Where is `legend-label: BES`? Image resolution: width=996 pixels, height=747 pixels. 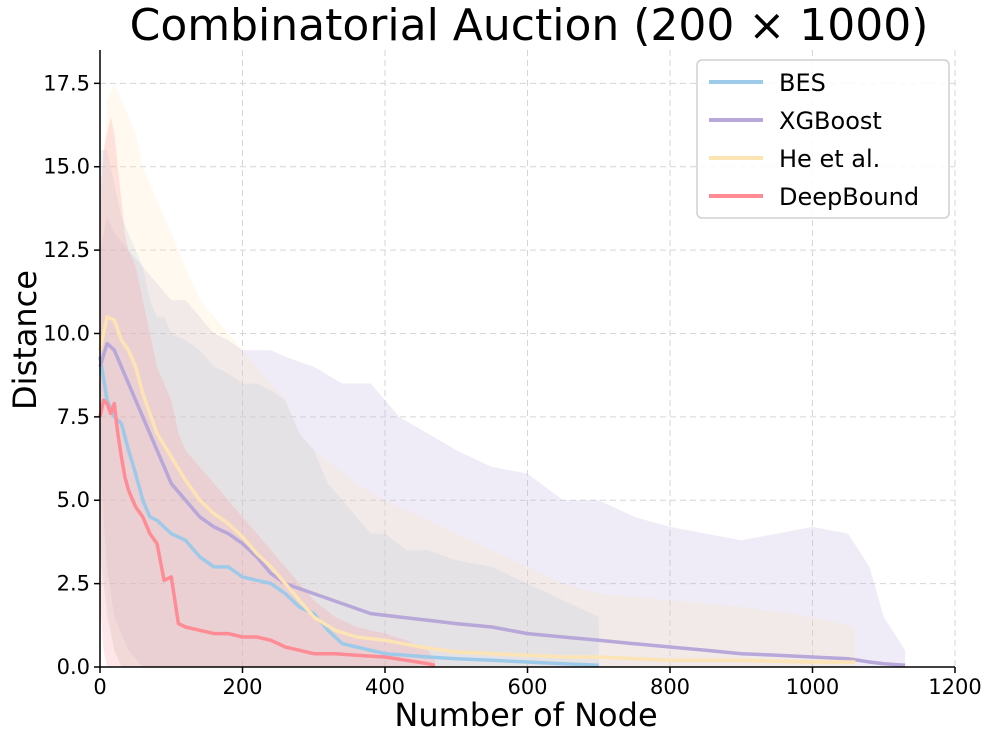
legend-label: BES is located at coordinates (802, 83).